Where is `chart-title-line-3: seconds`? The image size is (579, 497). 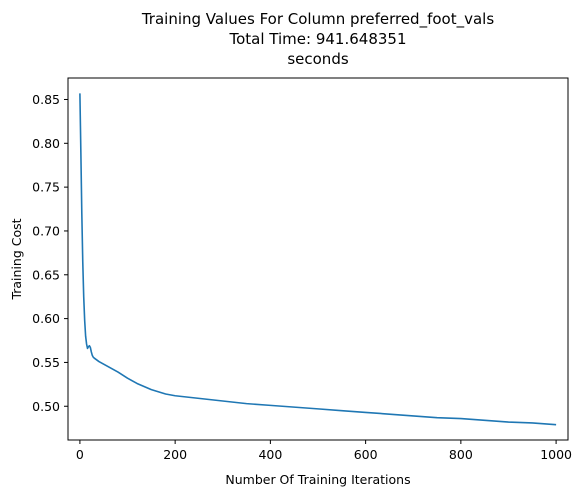
chart-title-line-3: seconds is located at coordinates (317, 59).